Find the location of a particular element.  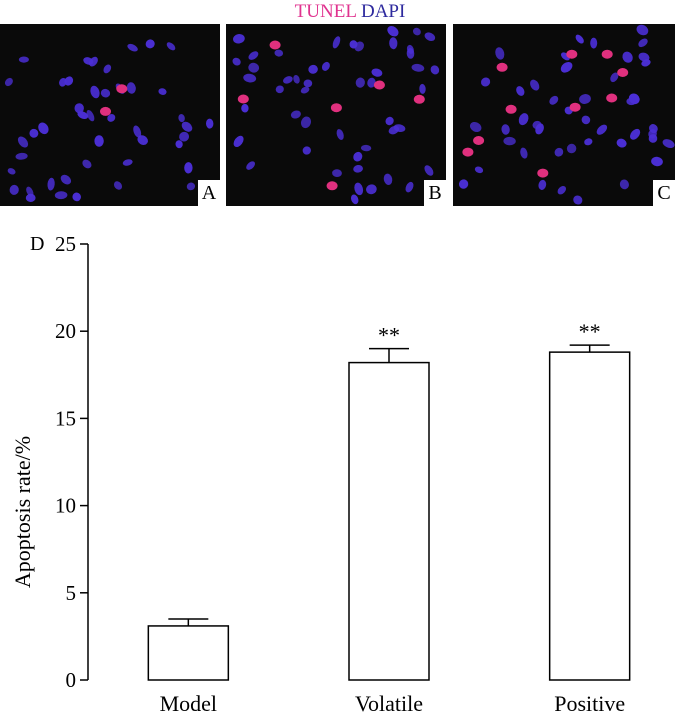

bar-volatile is located at coordinates (389, 521).